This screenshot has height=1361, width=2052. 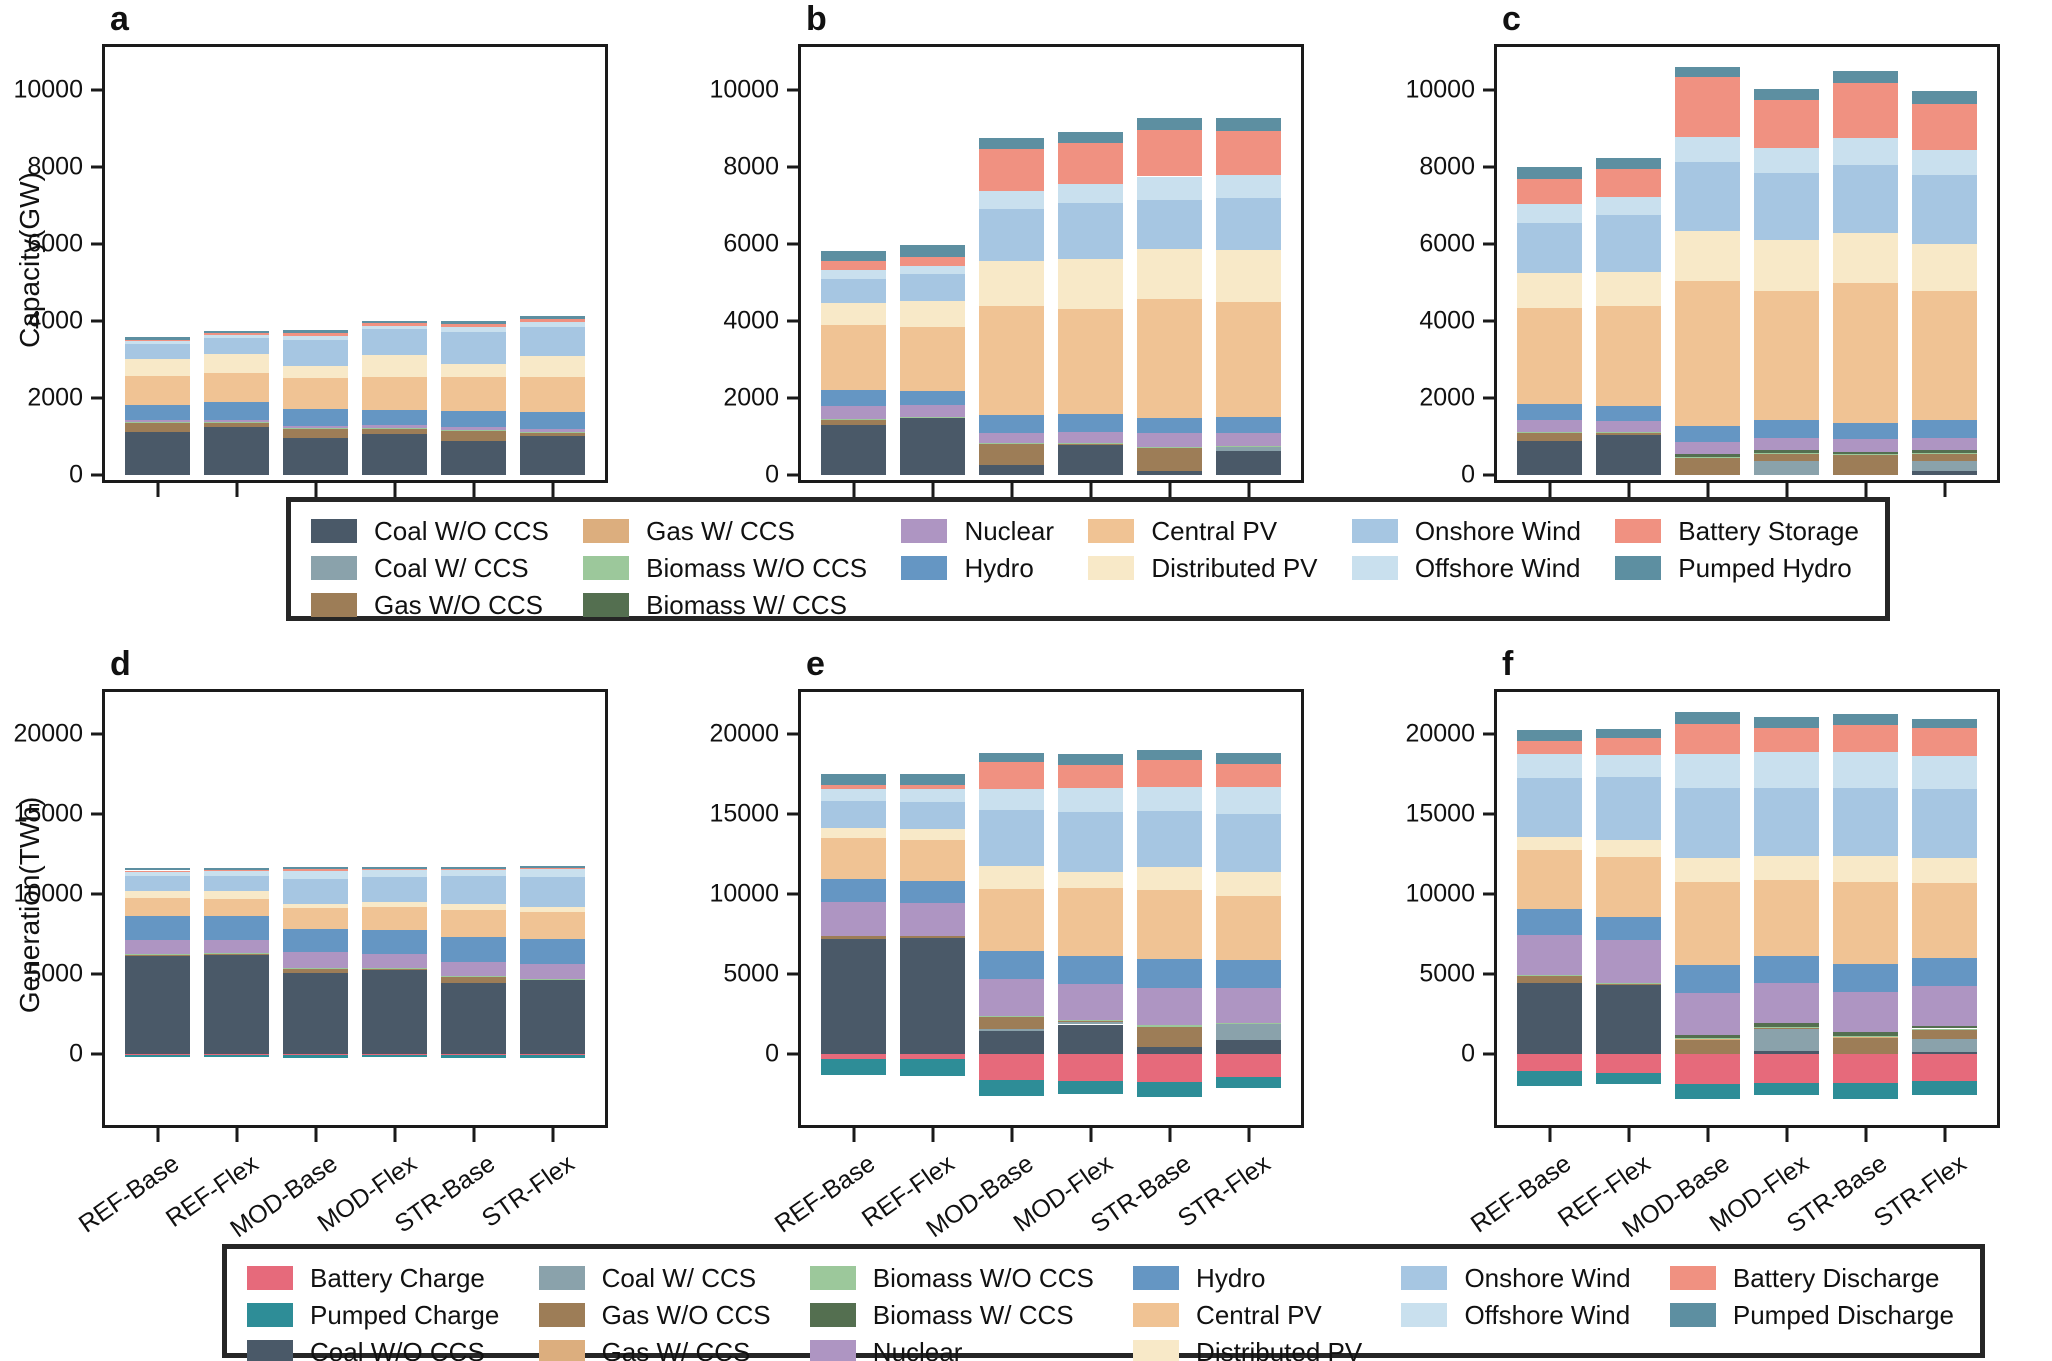 What do you see at coordinates (1865, 1091) in the screenshot?
I see `bar-segment-f-STR-Base-pumped_charge` at bounding box center [1865, 1091].